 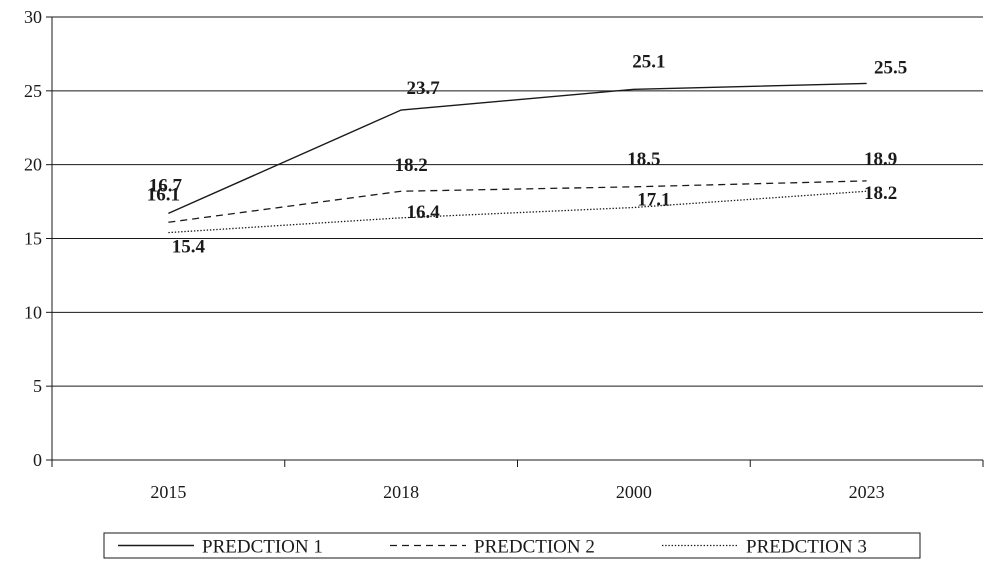 I want to click on data-label: 25.5, so click(x=890, y=67).